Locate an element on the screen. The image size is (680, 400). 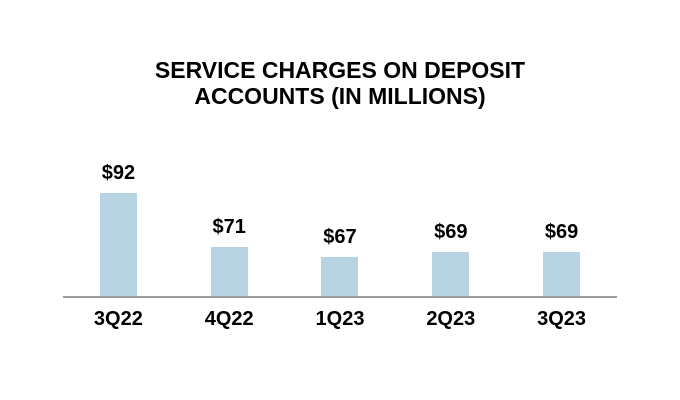
x-axis-label-2Q23: 2Q23 is located at coordinates (451, 319).